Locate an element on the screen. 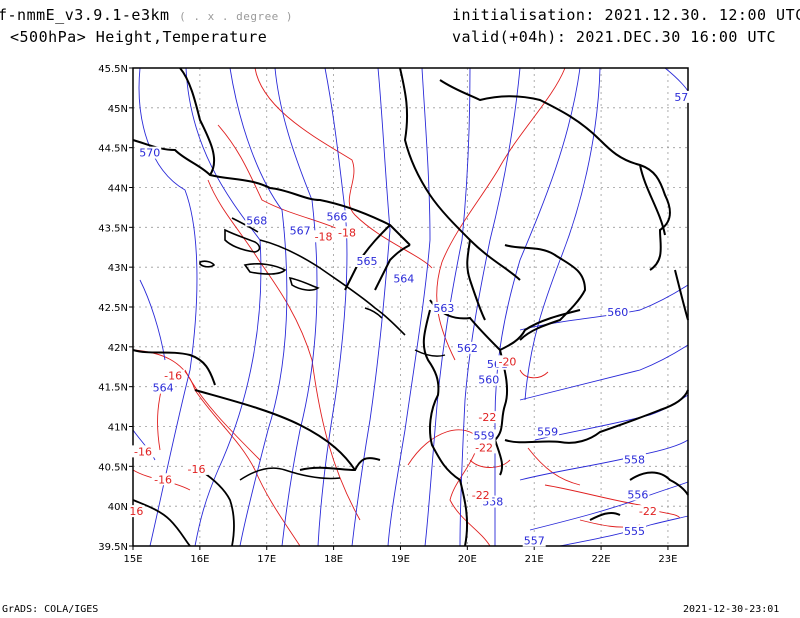 The width and height of the screenshot is (800, 618). x-tick-label: 19E is located at coordinates (400, 559).